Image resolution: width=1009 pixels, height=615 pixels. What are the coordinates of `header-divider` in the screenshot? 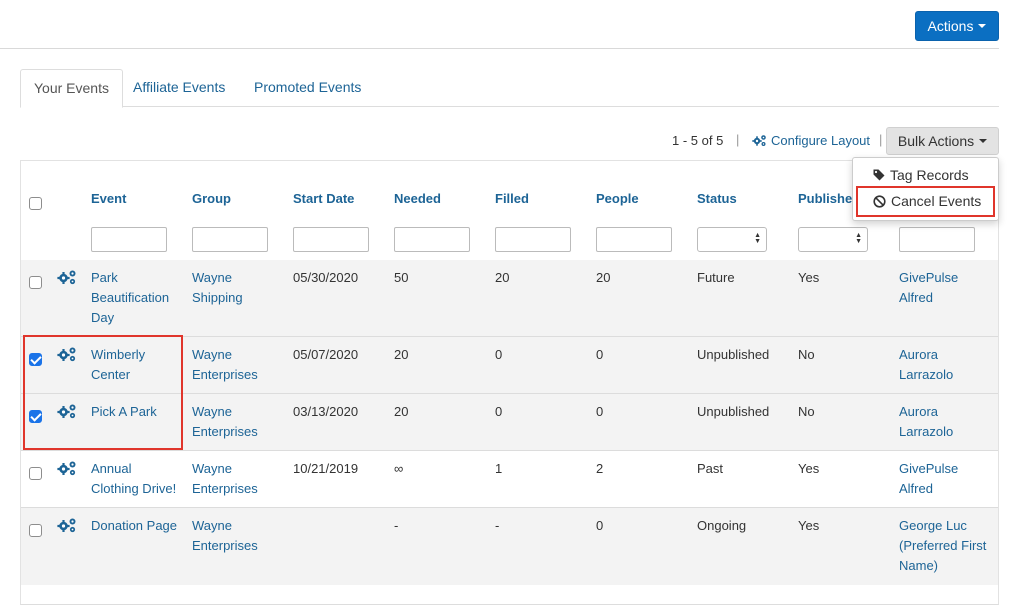 It's located at (499, 48).